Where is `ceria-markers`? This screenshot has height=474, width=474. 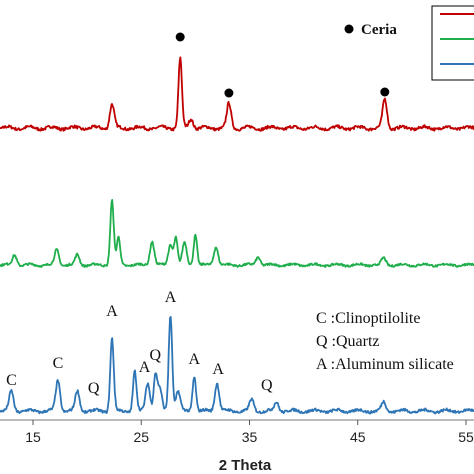 ceria-markers is located at coordinates (282, 65).